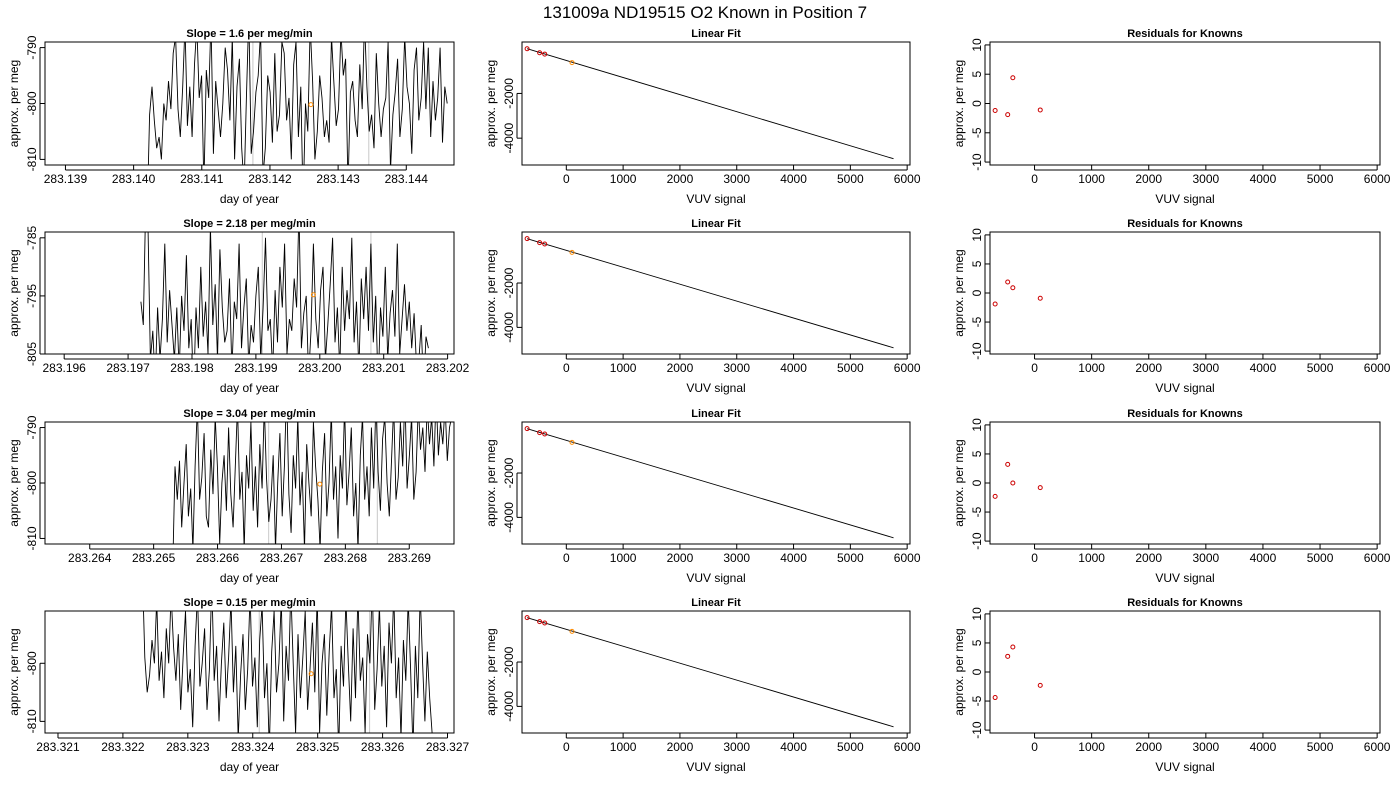 This screenshot has width=1400, height=800. I want to click on y-tick-label: -790, so click(32, 47).